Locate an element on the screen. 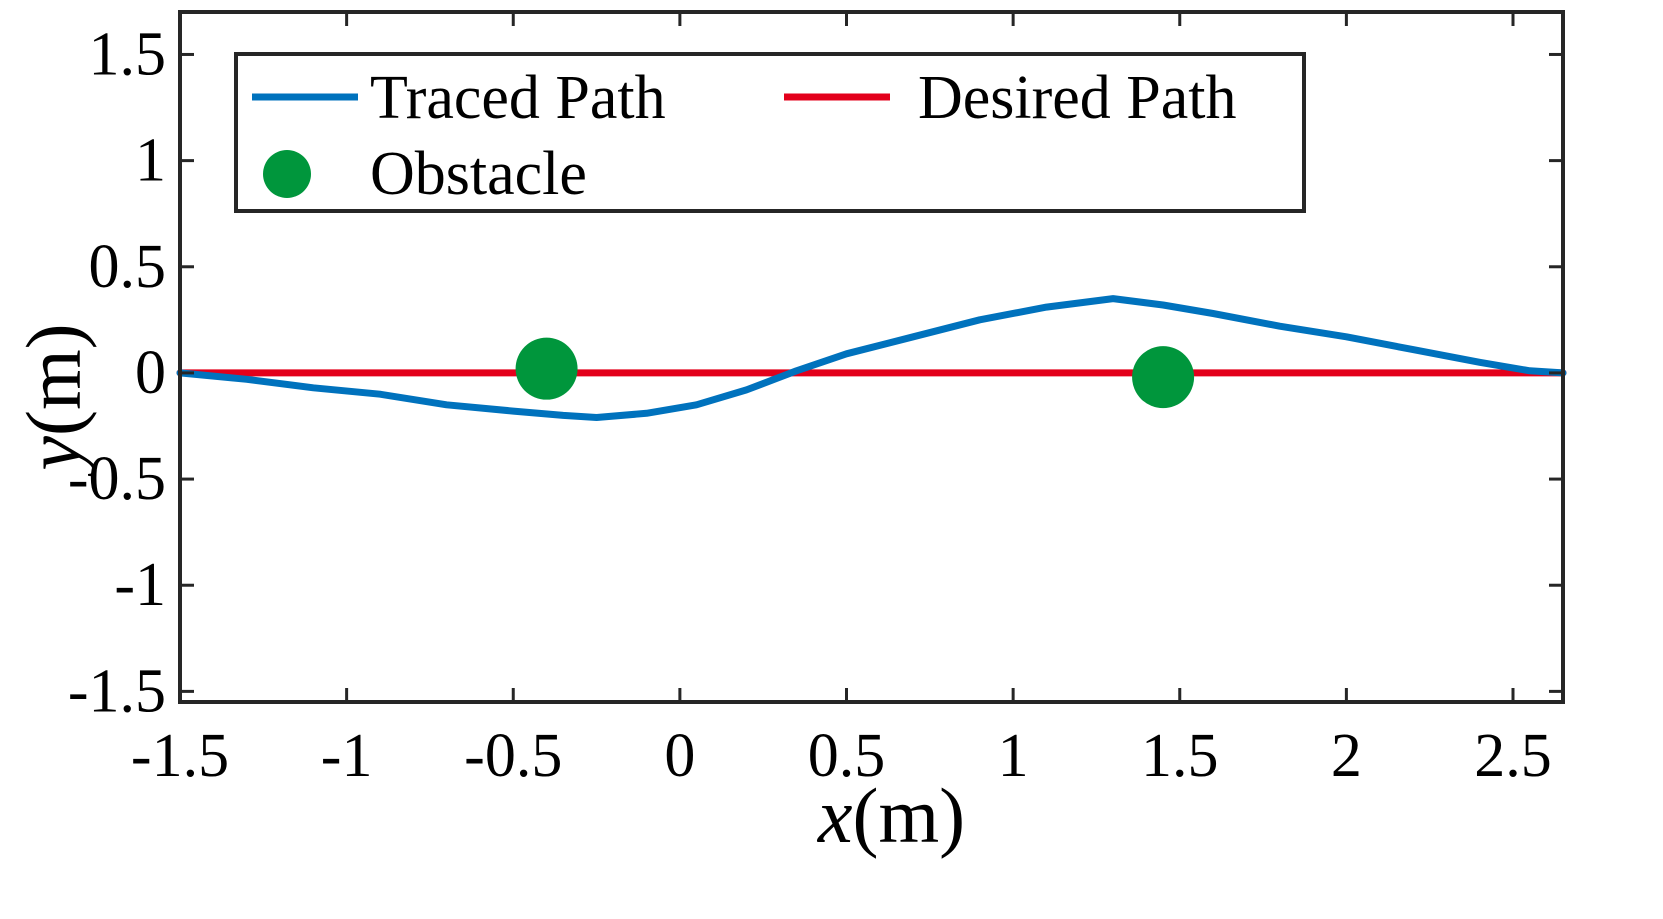 This screenshot has height=919, width=1663. series-line-traced-path is located at coordinates (871, 358).